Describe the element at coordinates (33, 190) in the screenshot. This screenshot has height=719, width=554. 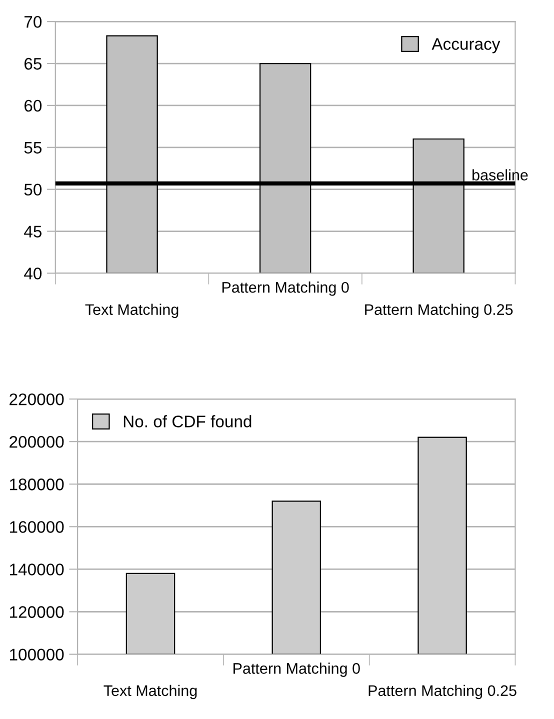
I see `y-tick-label: 50` at that location.